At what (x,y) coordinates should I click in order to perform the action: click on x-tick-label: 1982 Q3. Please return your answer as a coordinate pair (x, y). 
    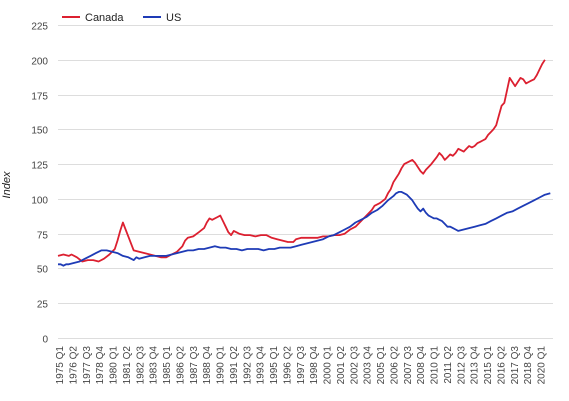
    Looking at the image, I should click on (140, 365).